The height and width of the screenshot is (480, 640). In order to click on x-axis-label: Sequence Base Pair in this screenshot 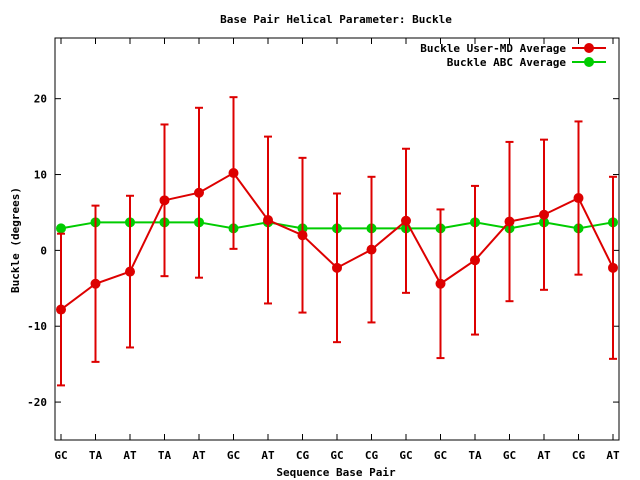, I will do `click(336, 472)`.